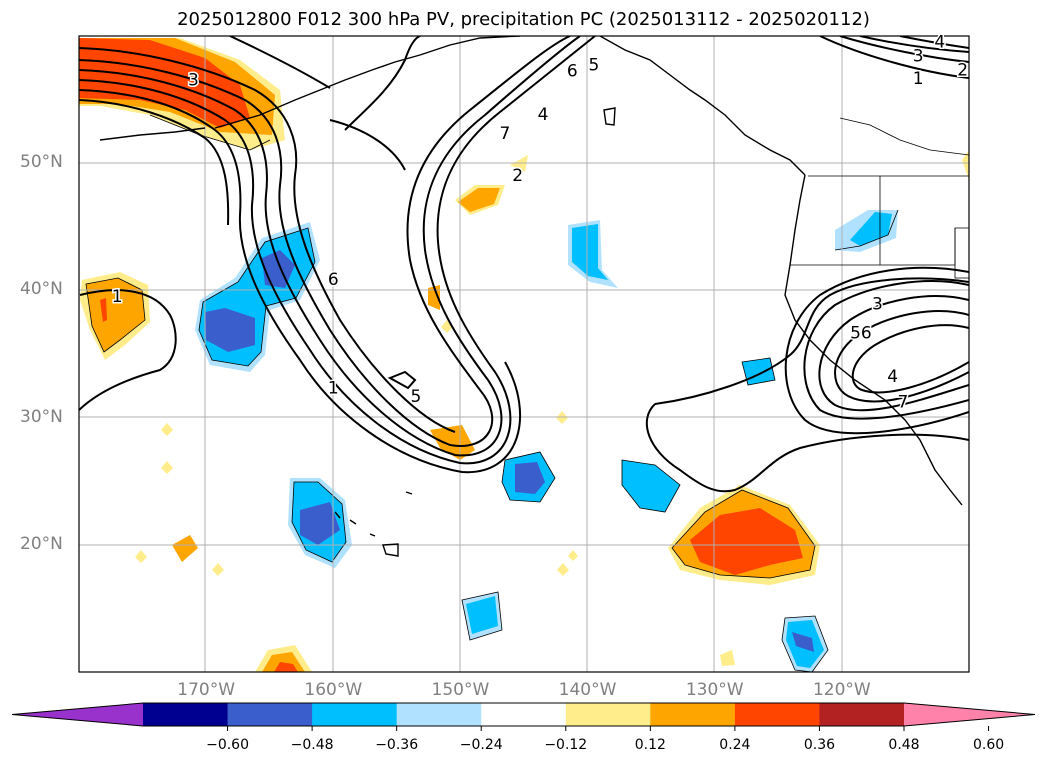  Describe the element at coordinates (566, 745) in the screenshot. I see `colorbar-tick-label: −0.12` at that location.